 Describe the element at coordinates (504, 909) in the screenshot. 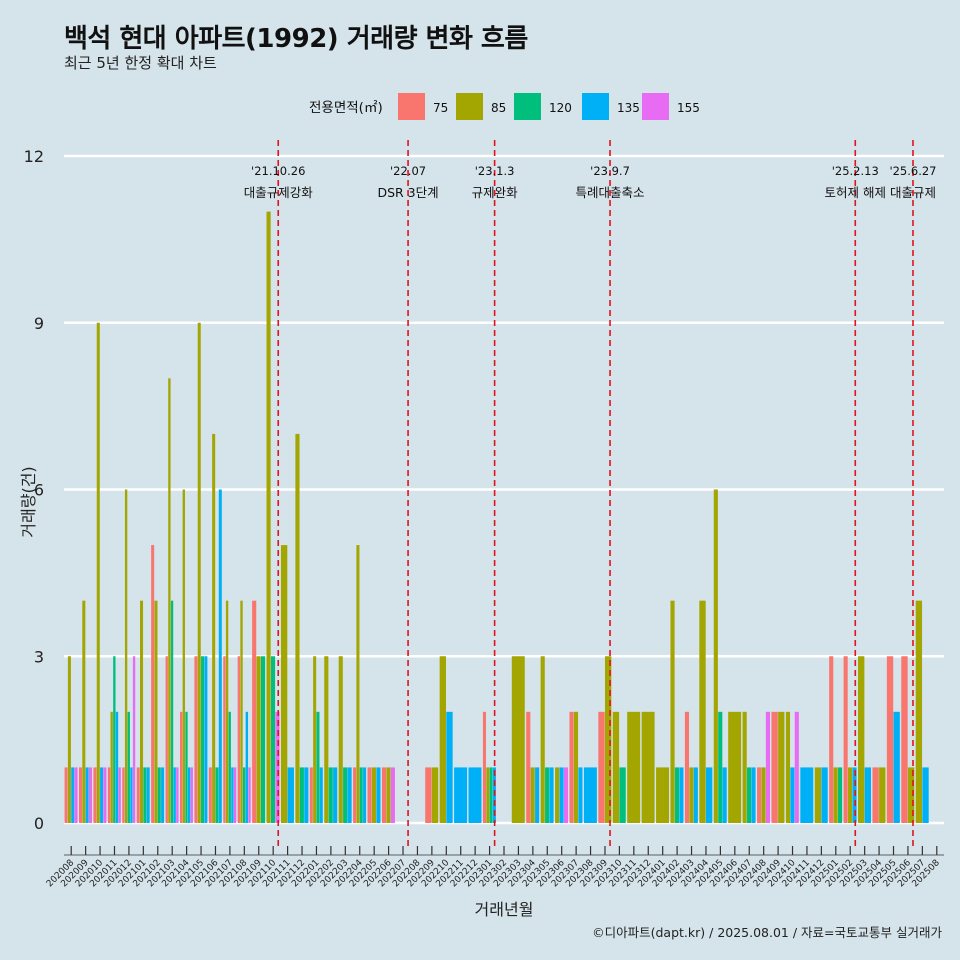

I see `x-axis-title: 거래년월` at that location.